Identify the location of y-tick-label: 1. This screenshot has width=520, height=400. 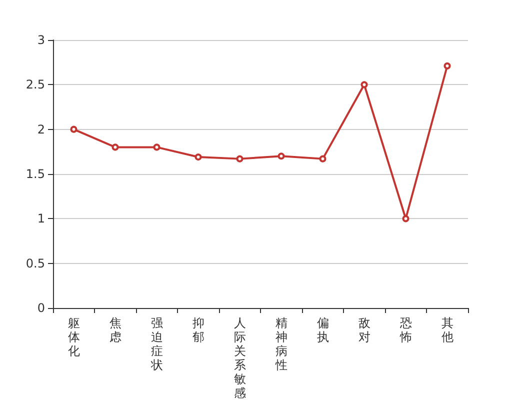
(41, 219).